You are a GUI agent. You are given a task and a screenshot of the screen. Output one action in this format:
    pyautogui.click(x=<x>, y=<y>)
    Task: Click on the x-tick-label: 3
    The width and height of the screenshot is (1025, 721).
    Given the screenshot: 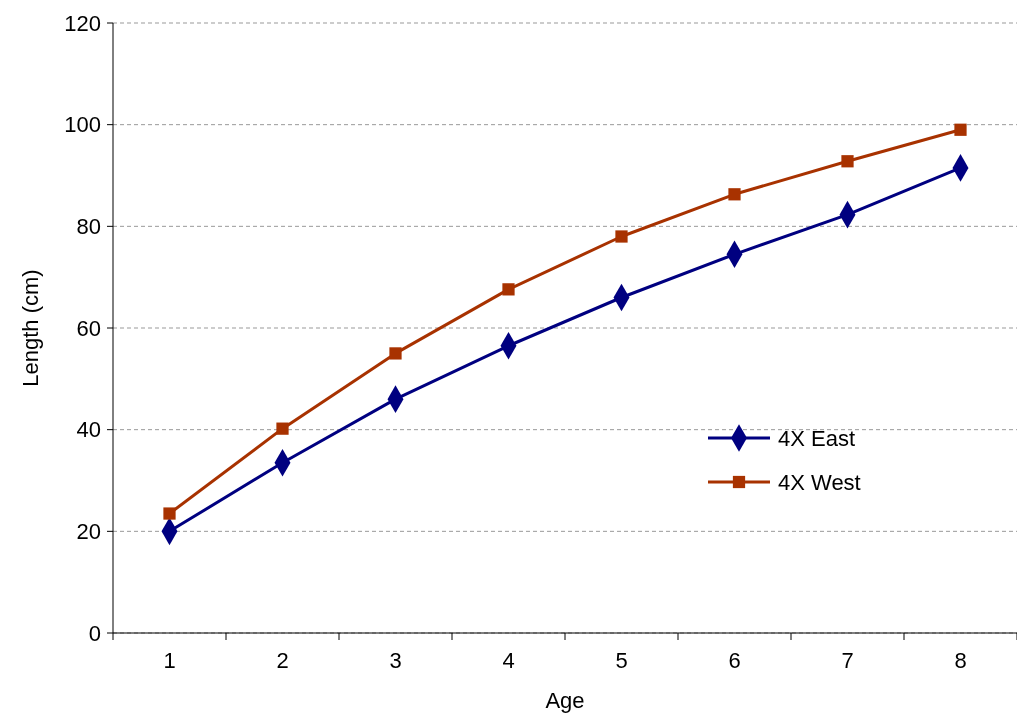 What is the action you would take?
    pyautogui.click(x=395, y=660)
    